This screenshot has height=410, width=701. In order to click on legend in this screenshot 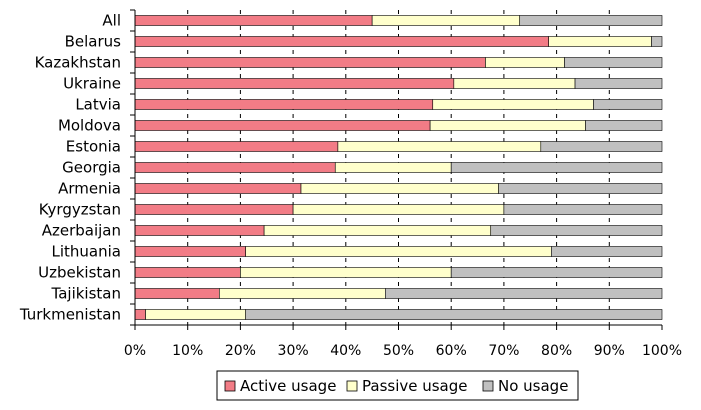, I will do `click(397, 385)`.